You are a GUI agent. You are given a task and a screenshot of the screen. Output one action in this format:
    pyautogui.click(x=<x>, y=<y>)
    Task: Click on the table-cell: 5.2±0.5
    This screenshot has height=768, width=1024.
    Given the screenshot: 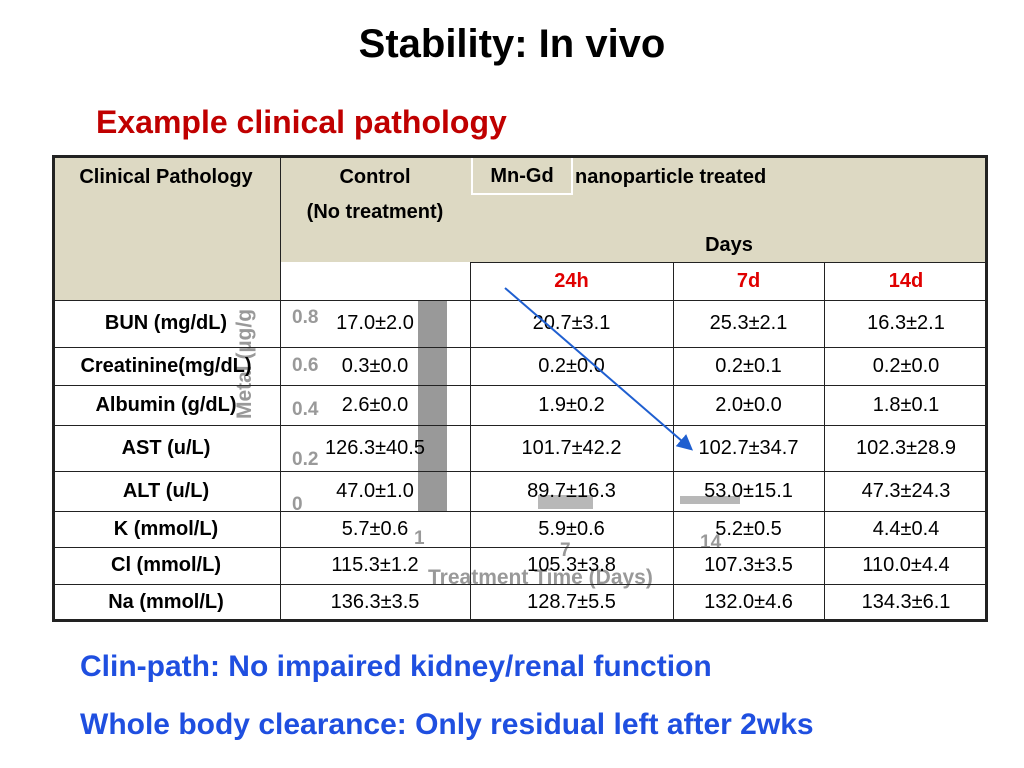 What is the action you would take?
    pyautogui.click(x=748, y=528)
    